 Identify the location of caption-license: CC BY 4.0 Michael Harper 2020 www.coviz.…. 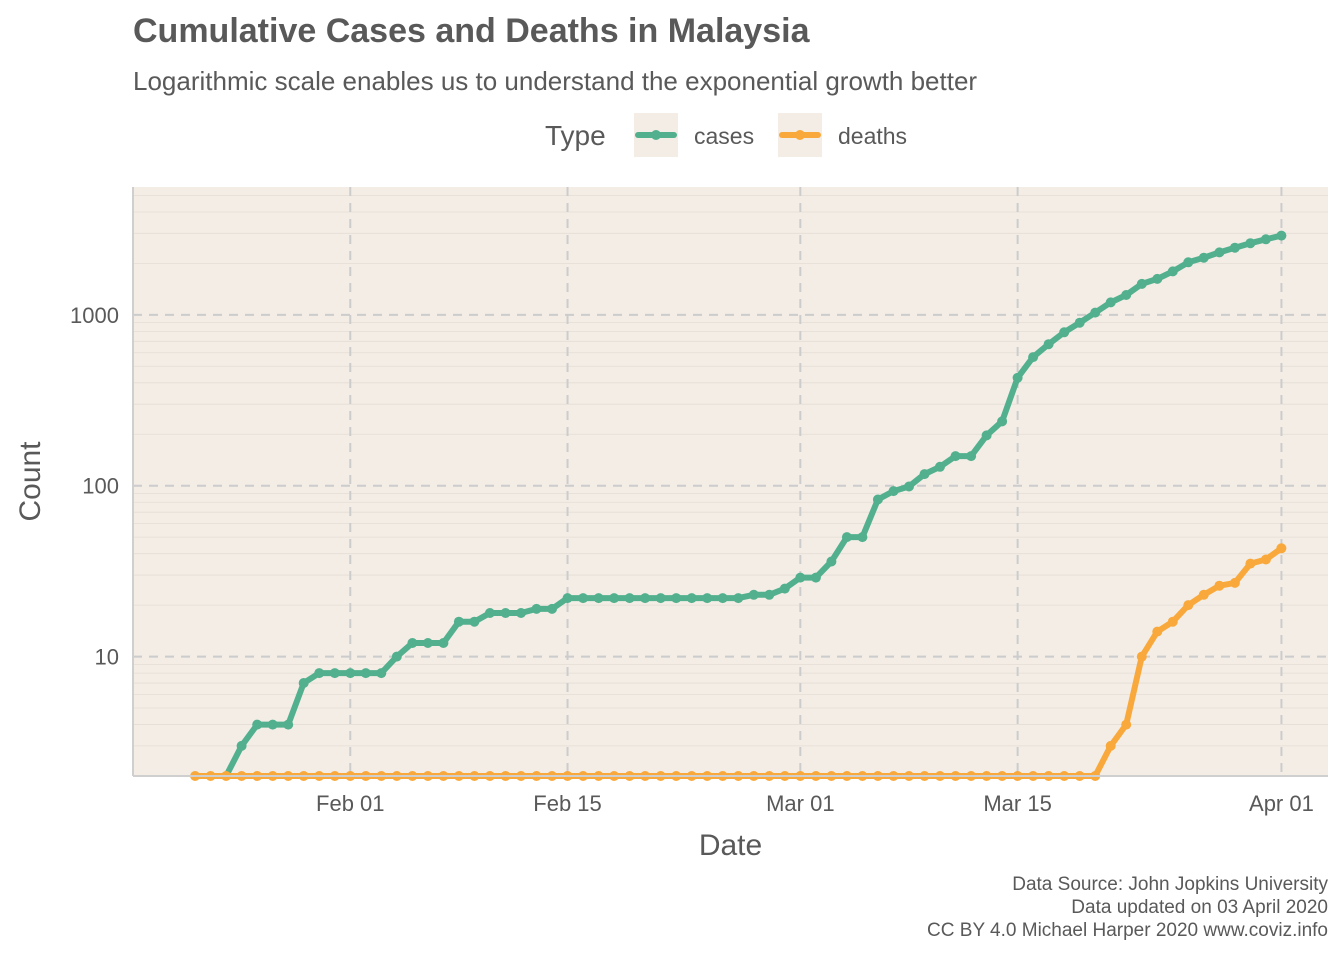
(1127, 930).